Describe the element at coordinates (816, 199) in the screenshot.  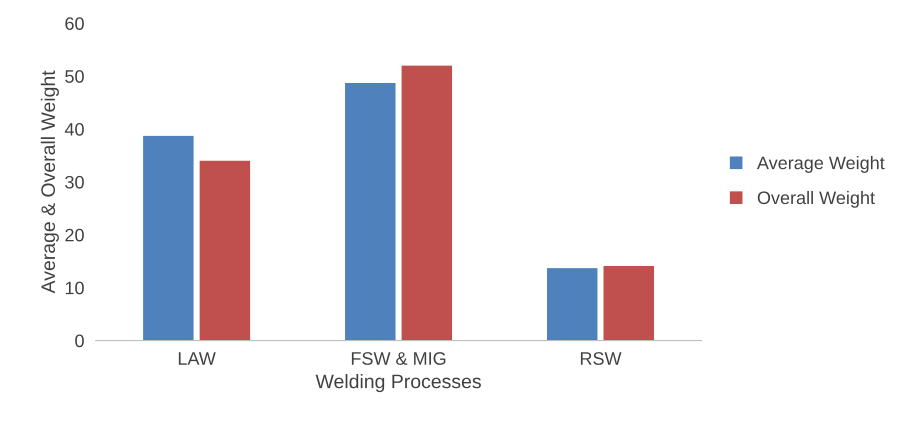
I see `legend-label: Overall Weight` at that location.